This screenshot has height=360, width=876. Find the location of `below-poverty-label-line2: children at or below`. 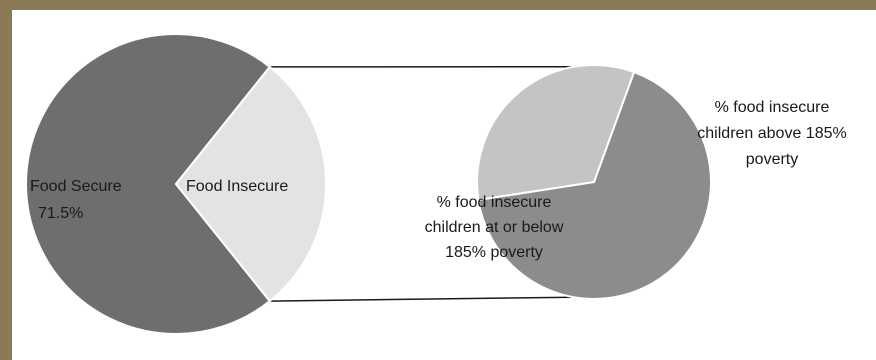

below-poverty-label-line2: children at or below is located at coordinates (494, 227).